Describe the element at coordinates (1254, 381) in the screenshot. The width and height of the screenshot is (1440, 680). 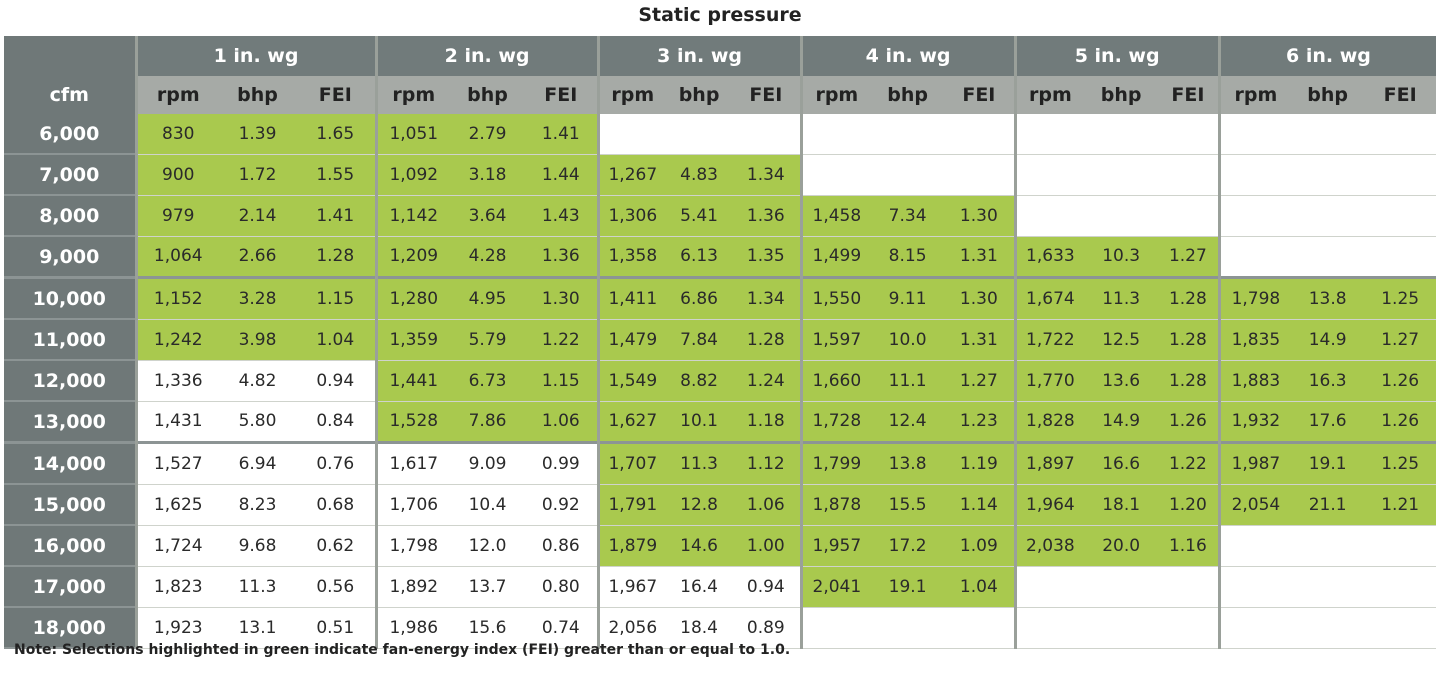
I see `rpm-cell: 1,883` at that location.